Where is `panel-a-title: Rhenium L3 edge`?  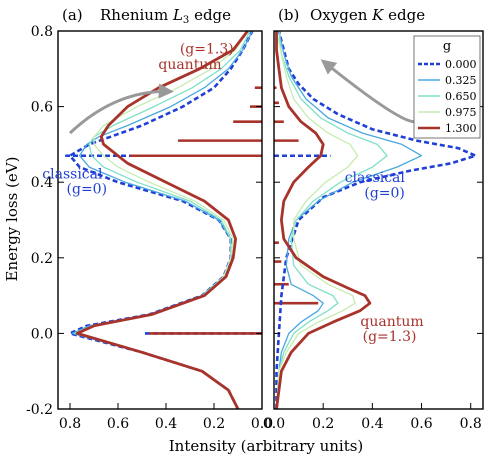 panel-a-title: Rhenium L3 edge is located at coordinates (165, 16).